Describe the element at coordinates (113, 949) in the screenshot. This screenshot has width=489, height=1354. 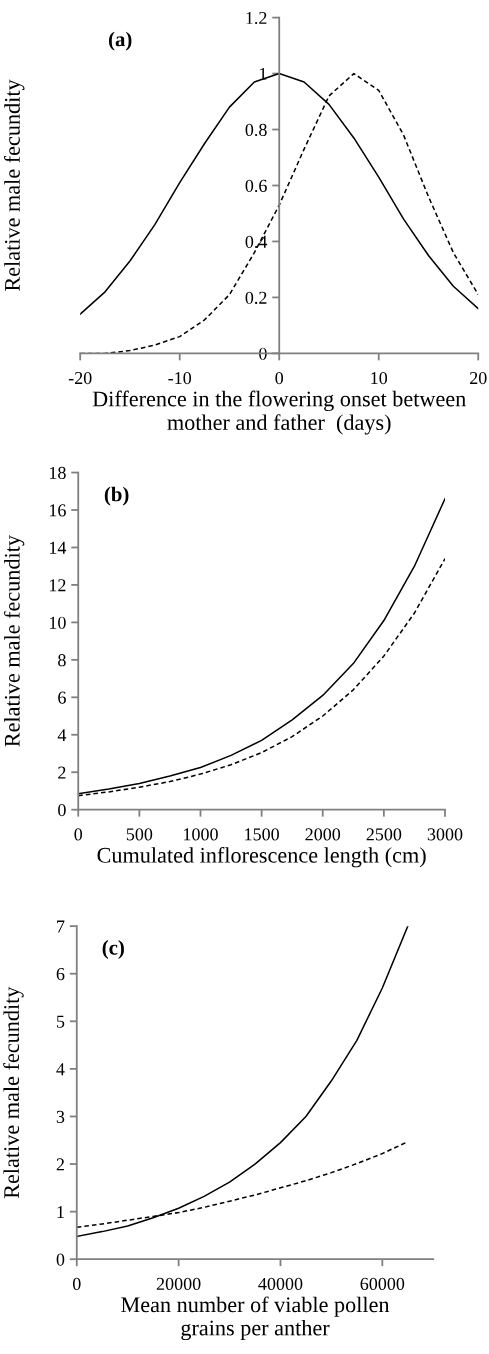
I see `annotation: (c)` at that location.